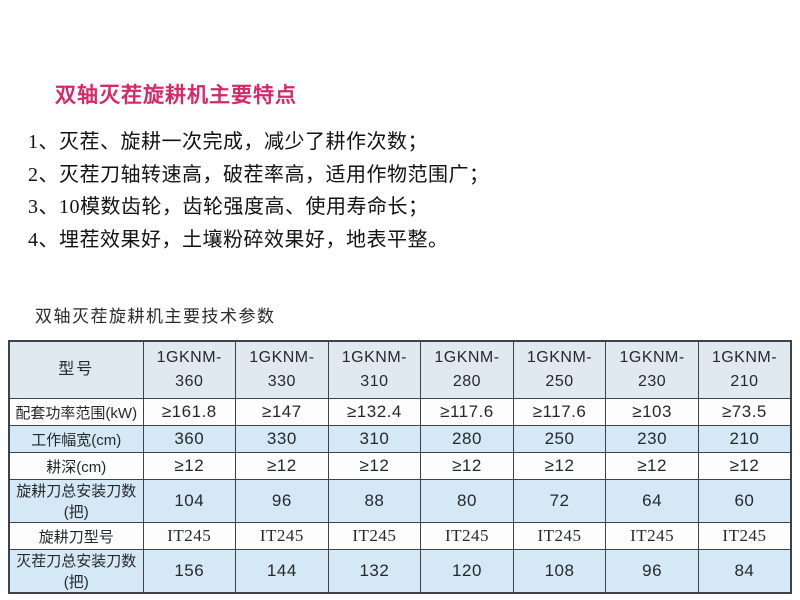 This screenshot has height=600, width=800. I want to click on spec-value-cell: 64, so click(652, 501).